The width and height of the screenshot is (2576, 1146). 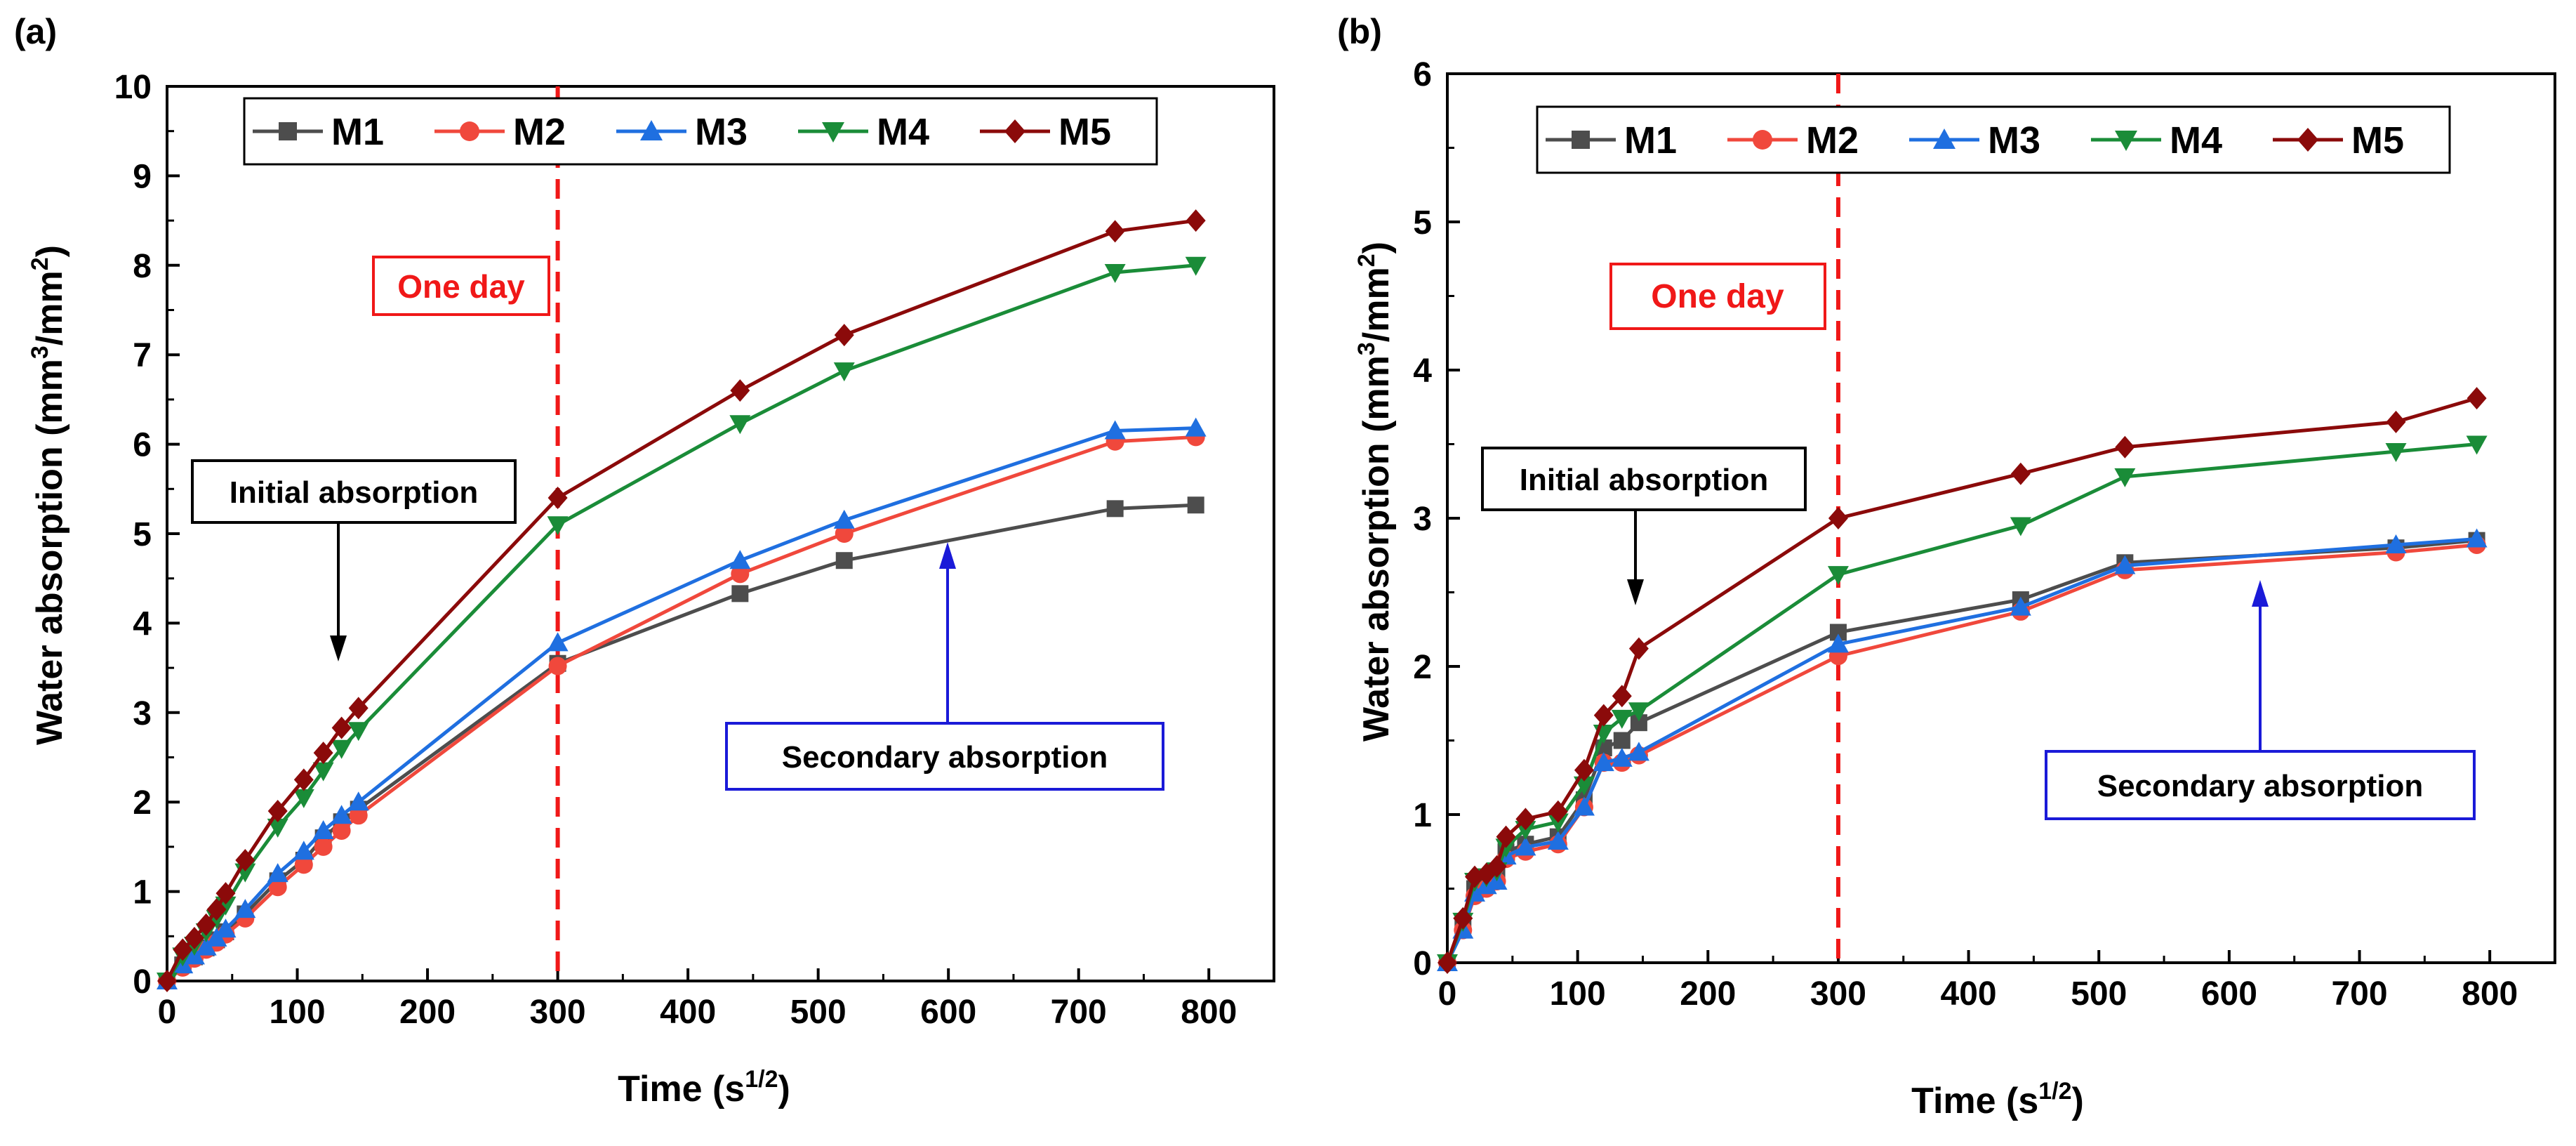 What do you see at coordinates (948, 1012) in the screenshot?
I see `x-tick-label: 600` at bounding box center [948, 1012].